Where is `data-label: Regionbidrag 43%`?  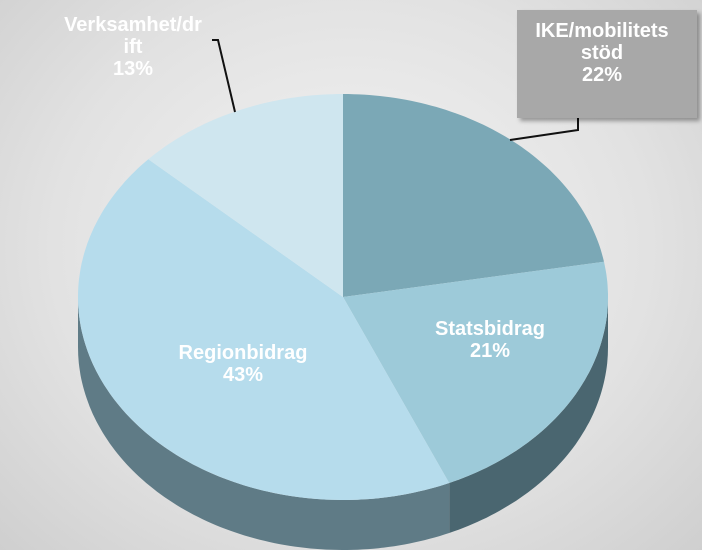
data-label: Regionbidrag 43% is located at coordinates (243, 364).